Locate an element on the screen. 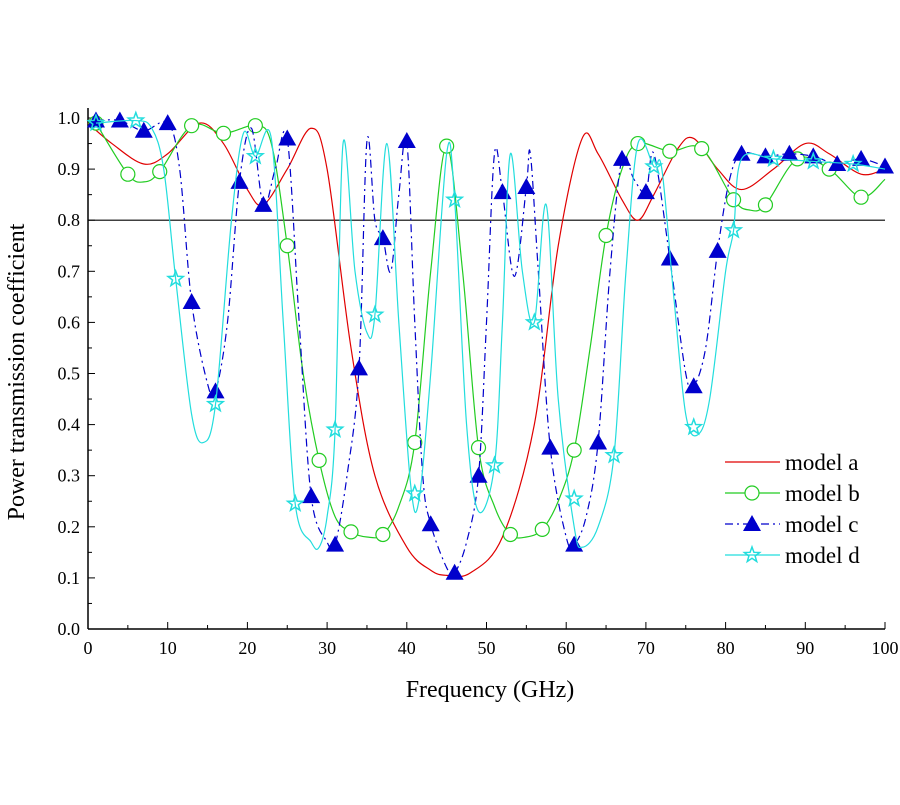  legend-label-model-c: model c is located at coordinates (821, 524).